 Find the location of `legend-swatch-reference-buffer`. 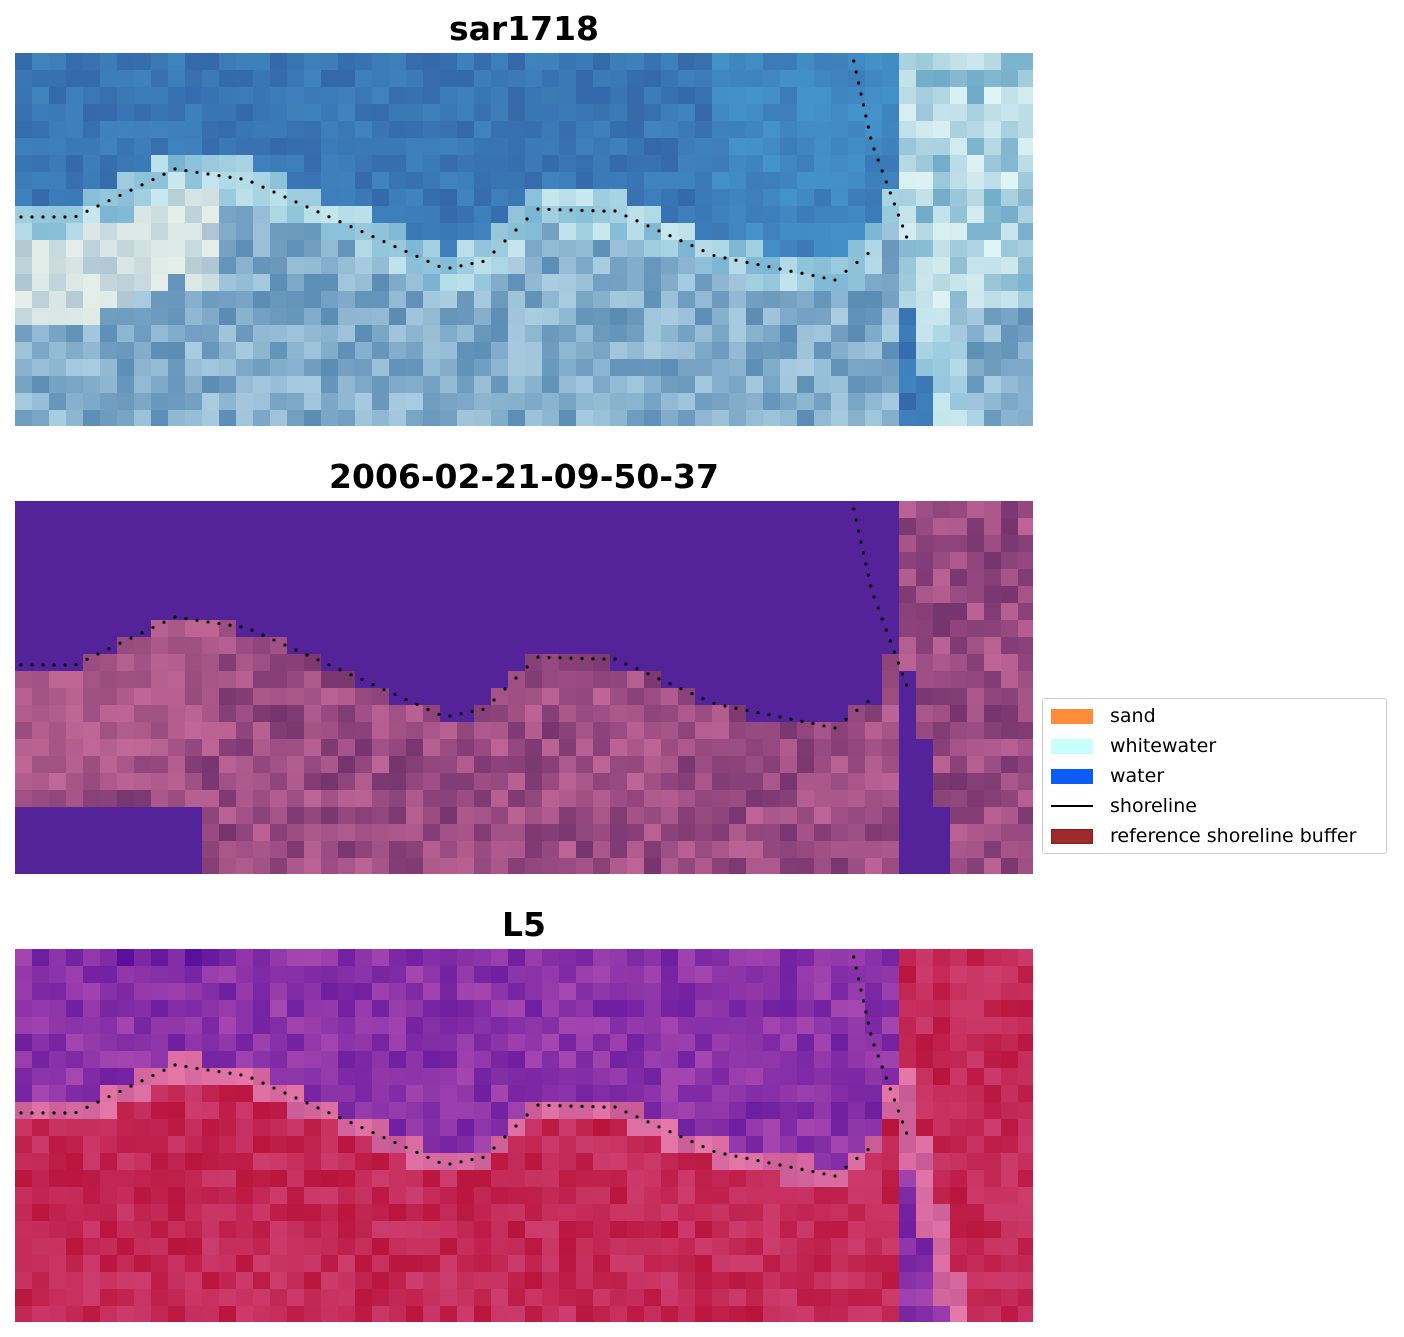

legend-swatch-reference-buffer is located at coordinates (1072, 836).